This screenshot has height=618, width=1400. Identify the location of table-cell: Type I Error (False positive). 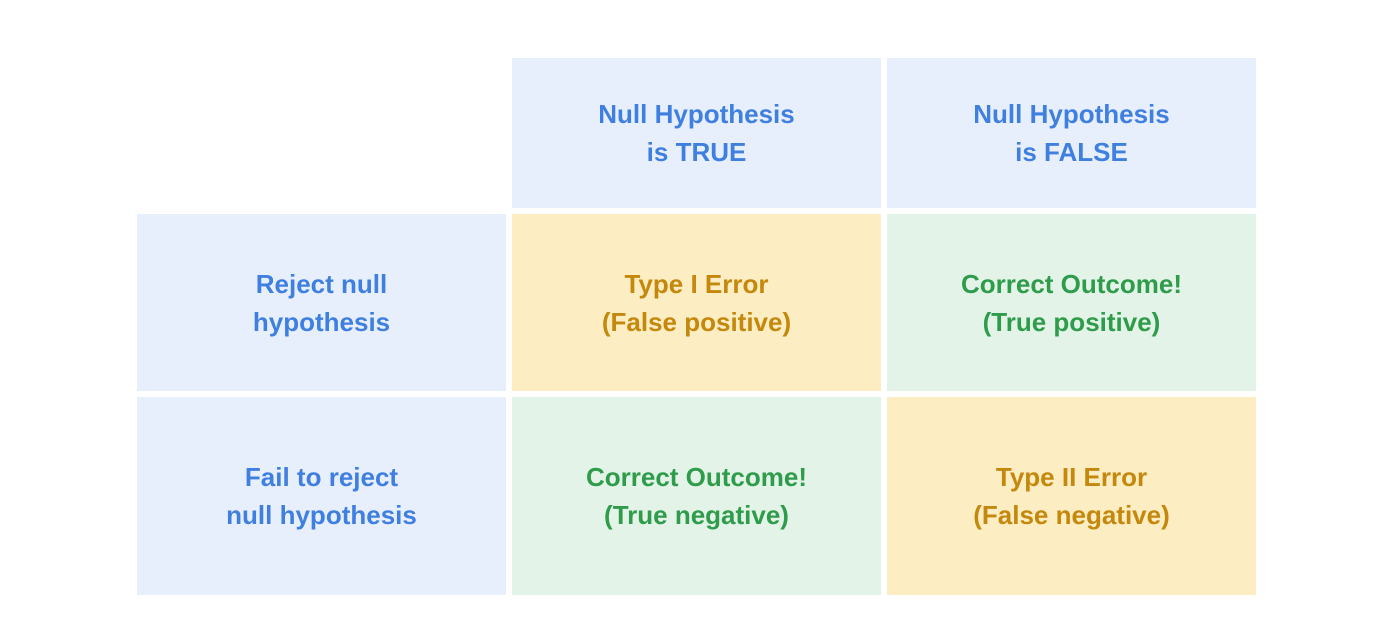
(696, 302).